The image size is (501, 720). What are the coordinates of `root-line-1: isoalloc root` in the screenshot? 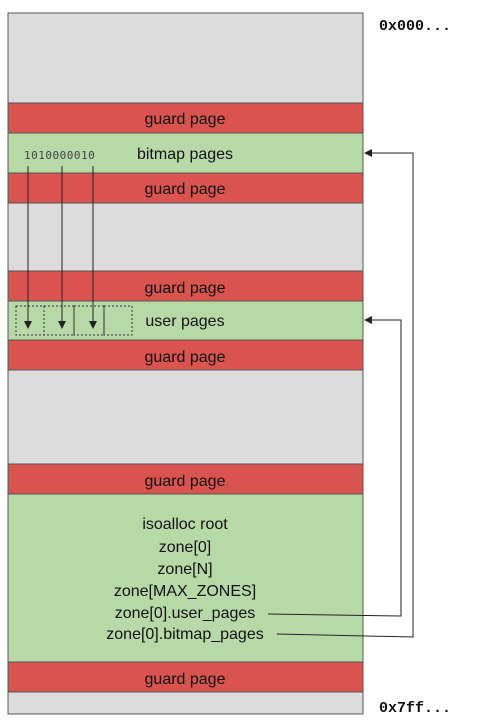 It's located at (185, 524).